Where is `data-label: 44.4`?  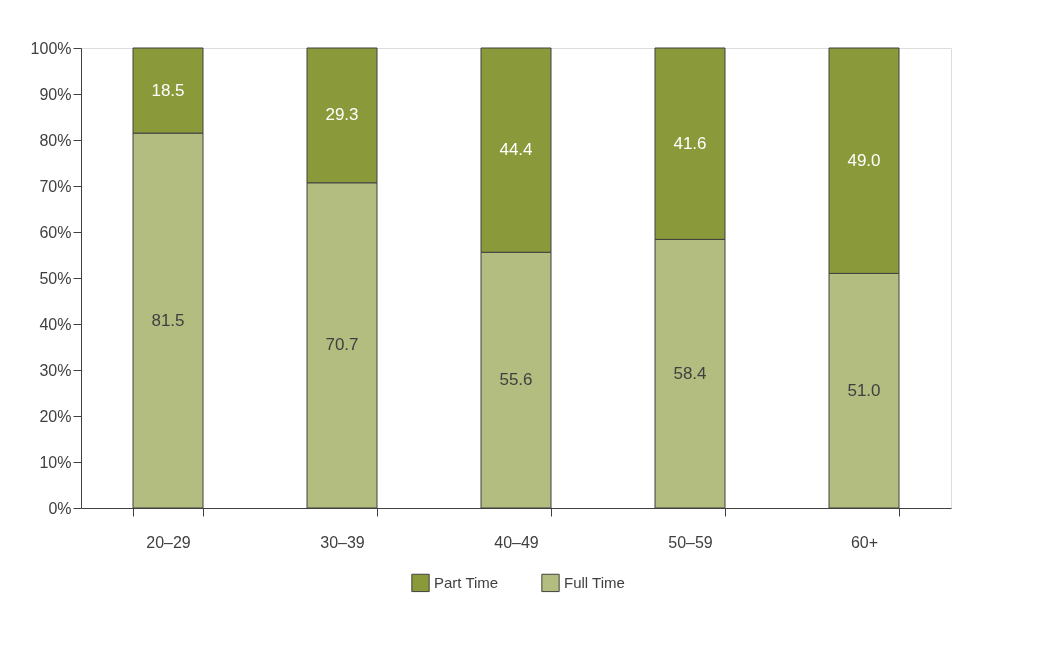
data-label: 44.4 is located at coordinates (516, 150).